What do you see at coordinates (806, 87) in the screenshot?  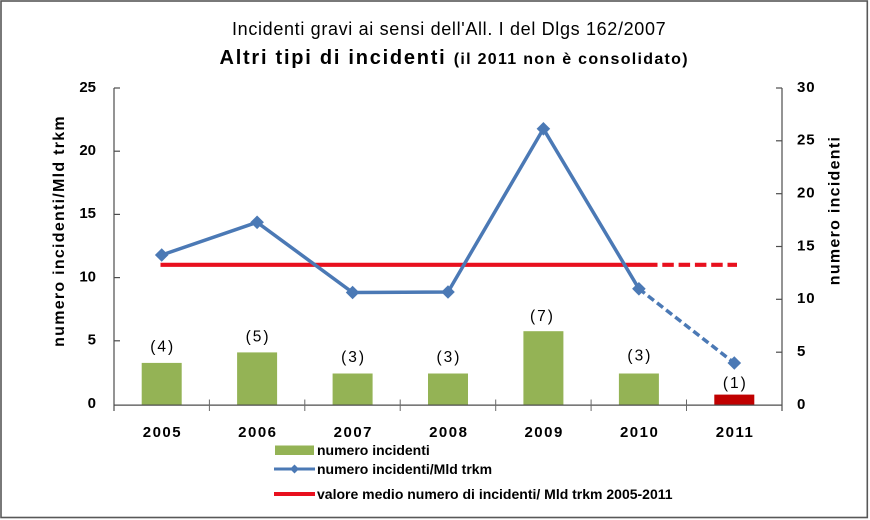 I see `svg-text: 30` at bounding box center [806, 87].